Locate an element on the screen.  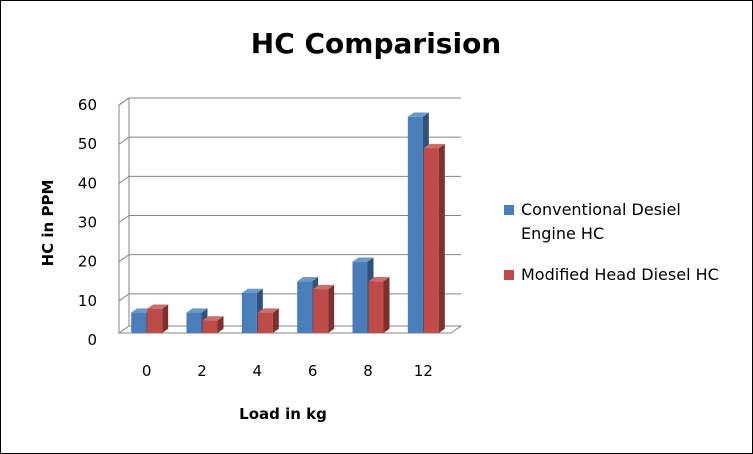
x-tick-label: 12 is located at coordinates (423, 371).